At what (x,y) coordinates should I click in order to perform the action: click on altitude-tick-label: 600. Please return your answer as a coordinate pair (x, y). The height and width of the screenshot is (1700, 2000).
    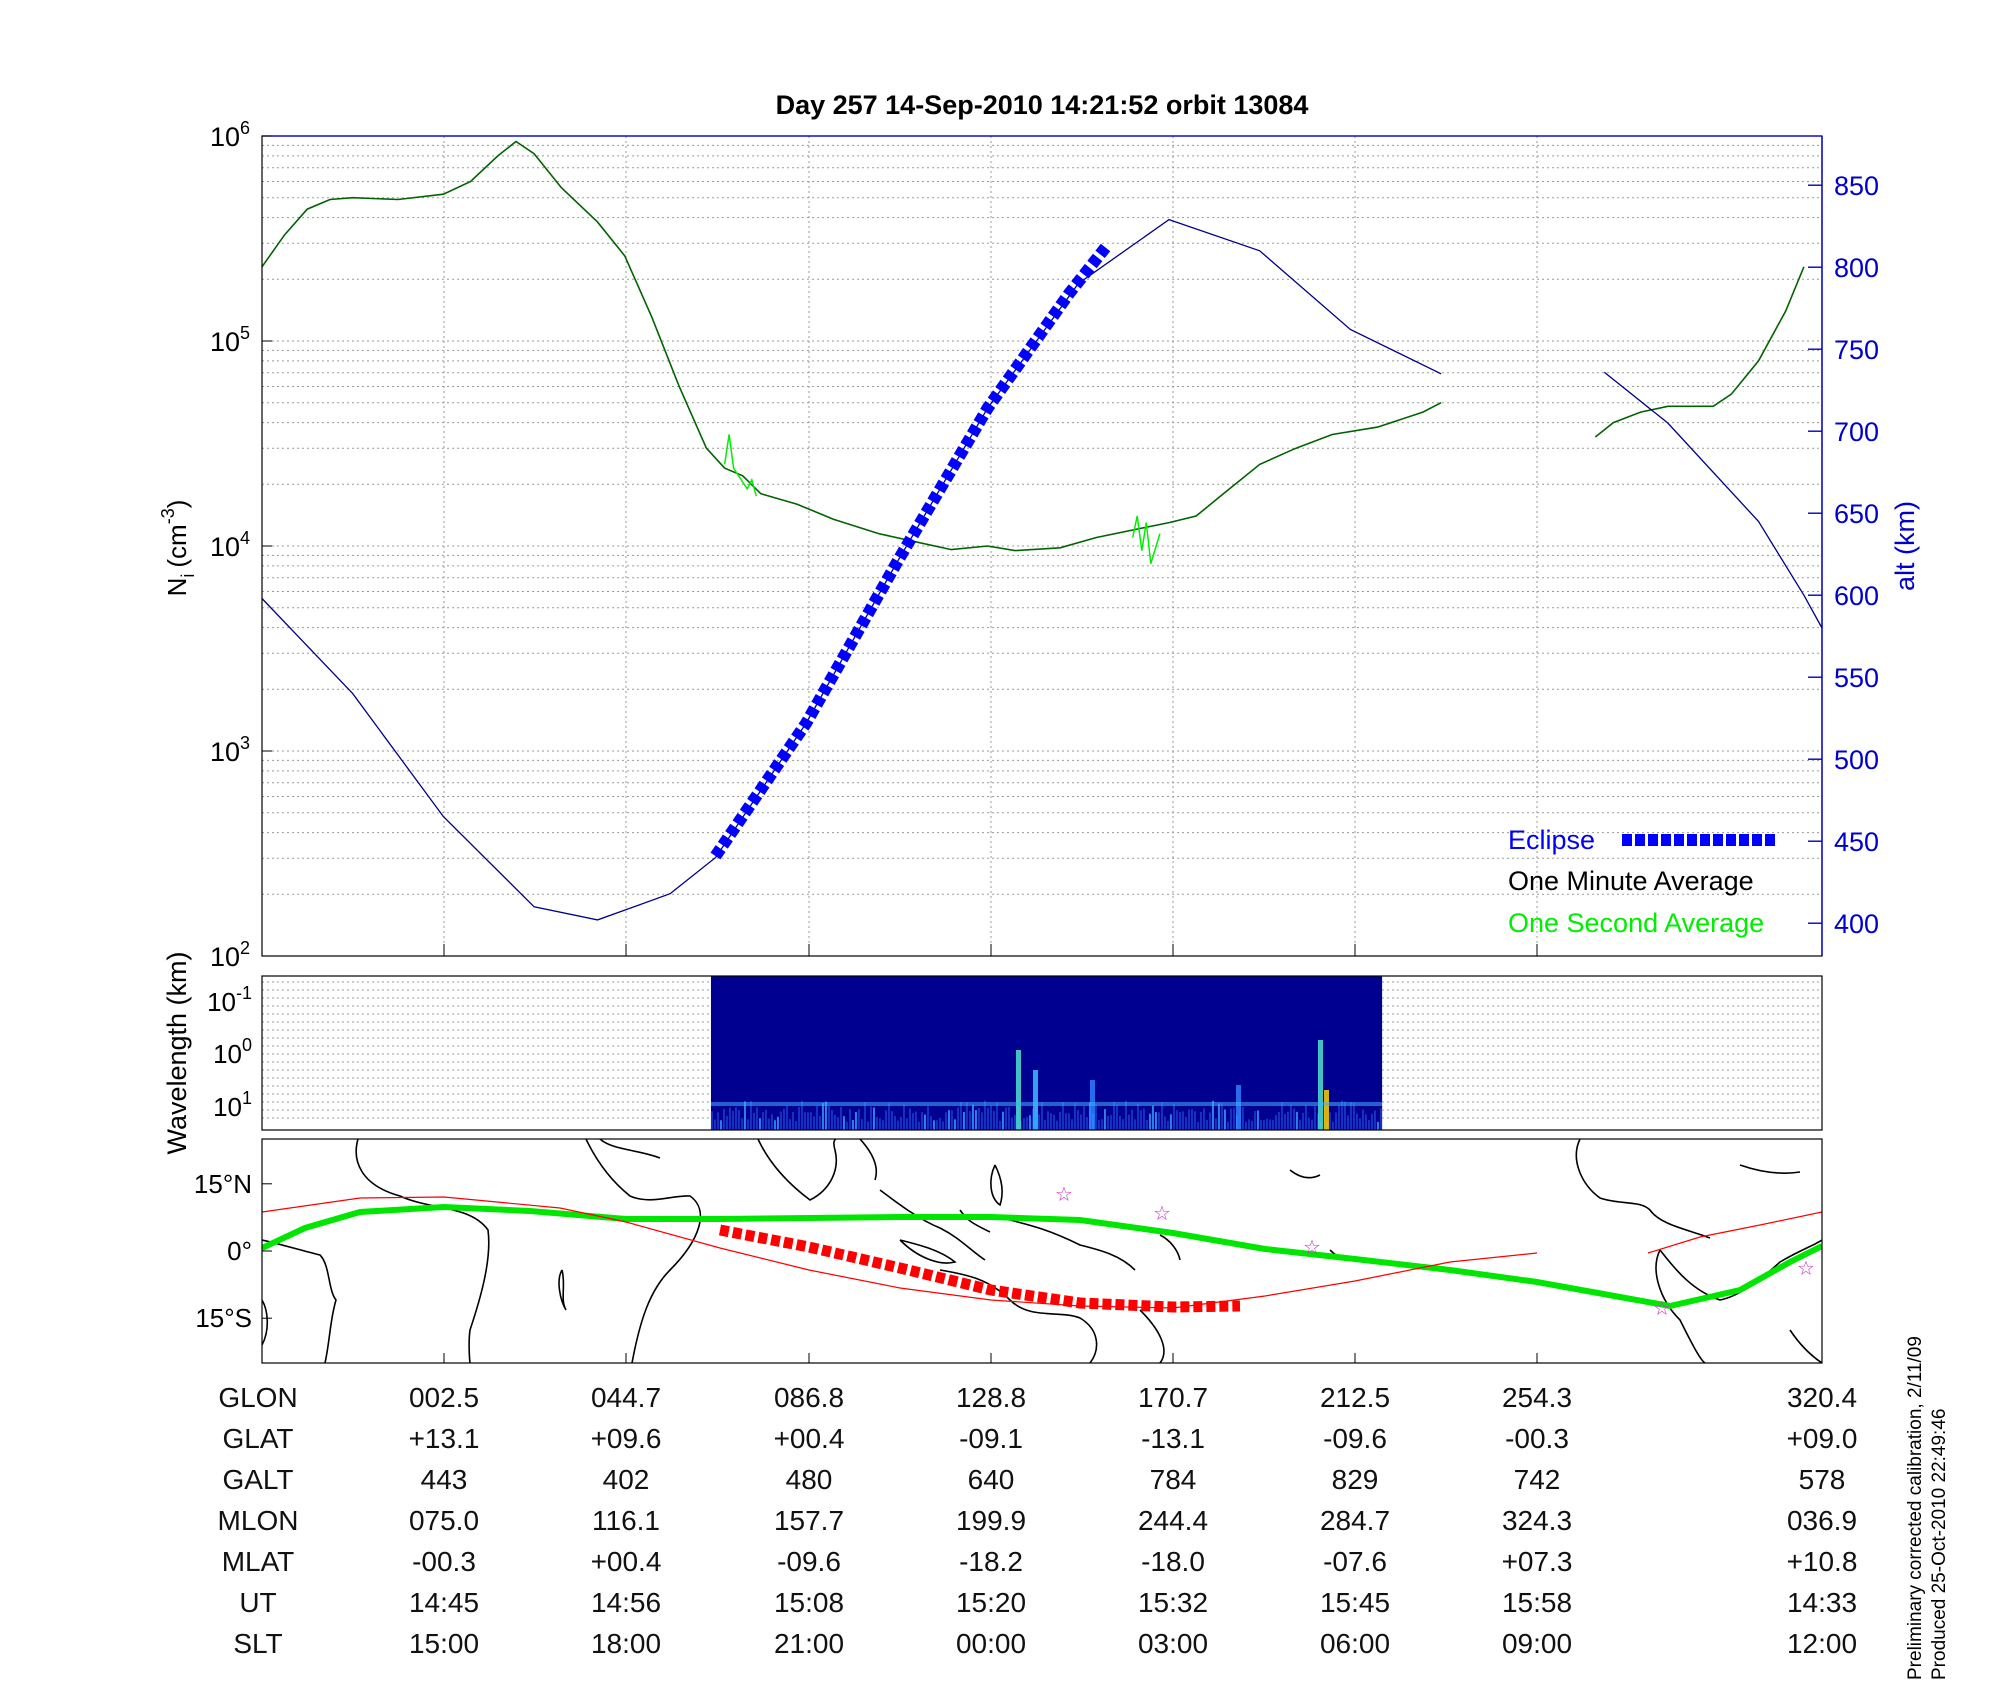
    Looking at the image, I should click on (1856, 596).